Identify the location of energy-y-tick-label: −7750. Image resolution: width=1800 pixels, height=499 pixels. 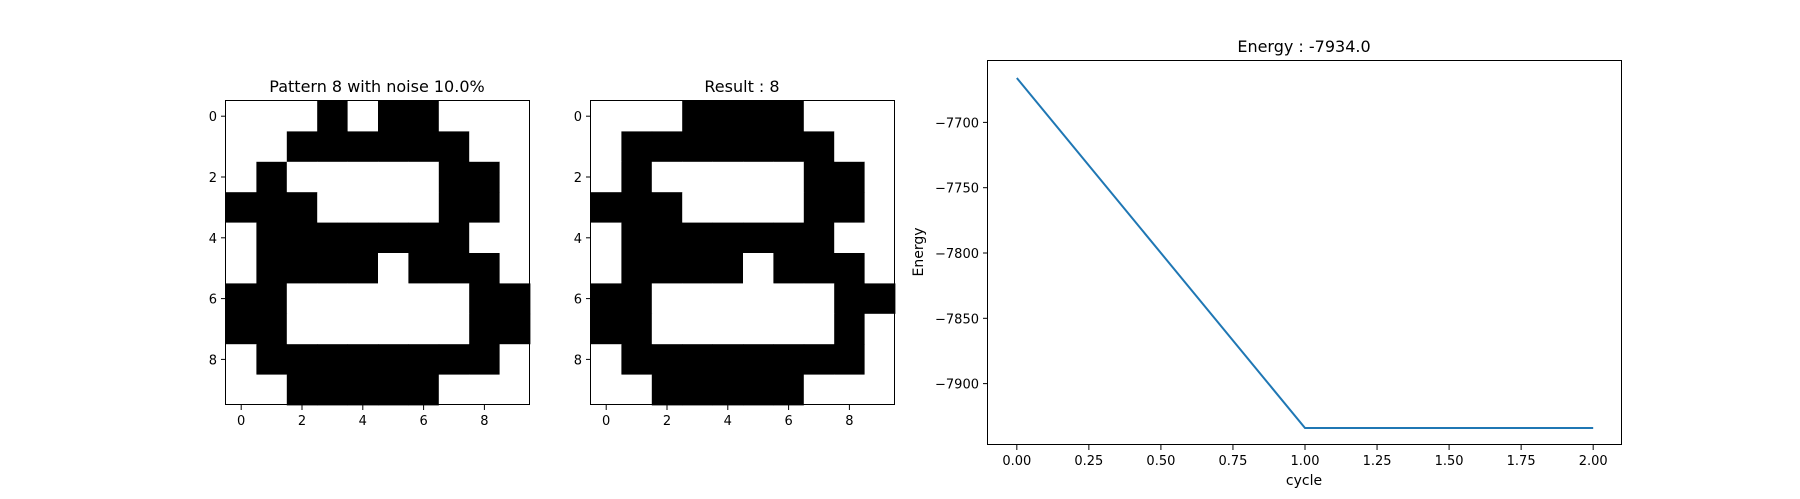
(957, 189).